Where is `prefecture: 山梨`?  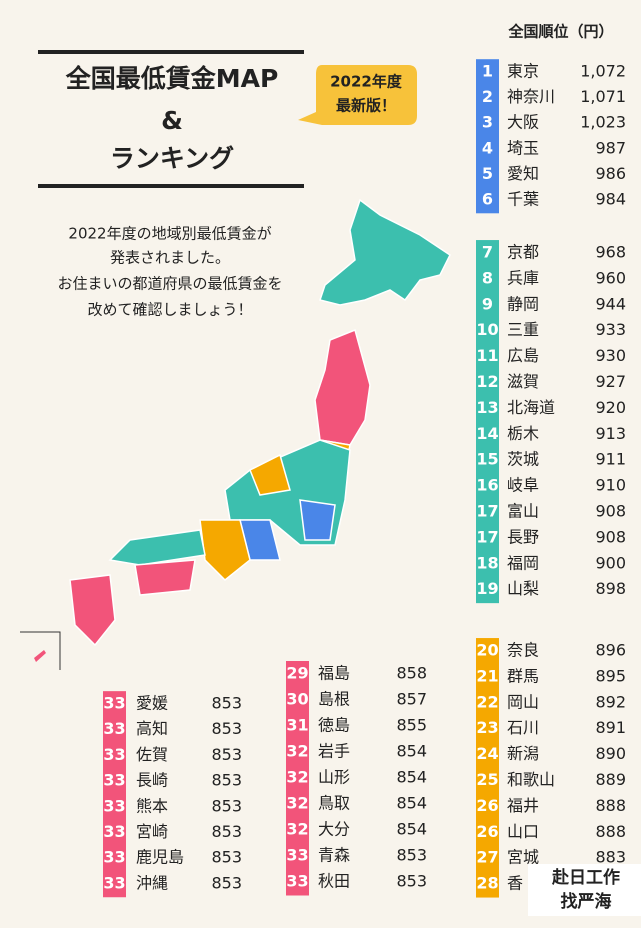
prefecture: 山梨 is located at coordinates (523, 588).